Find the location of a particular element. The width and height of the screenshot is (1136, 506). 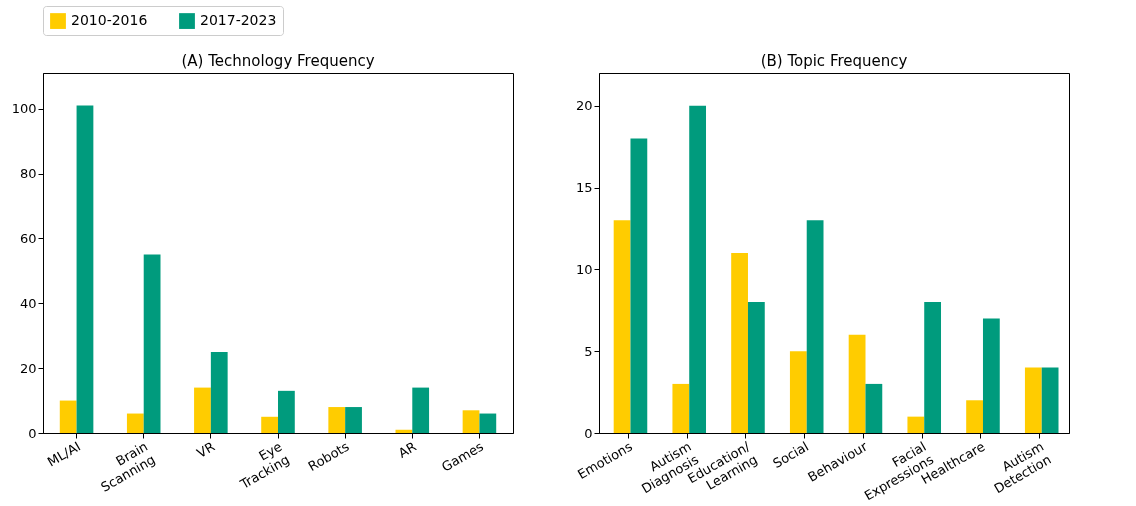

y-tick-label: 60 is located at coordinates (28, 238).